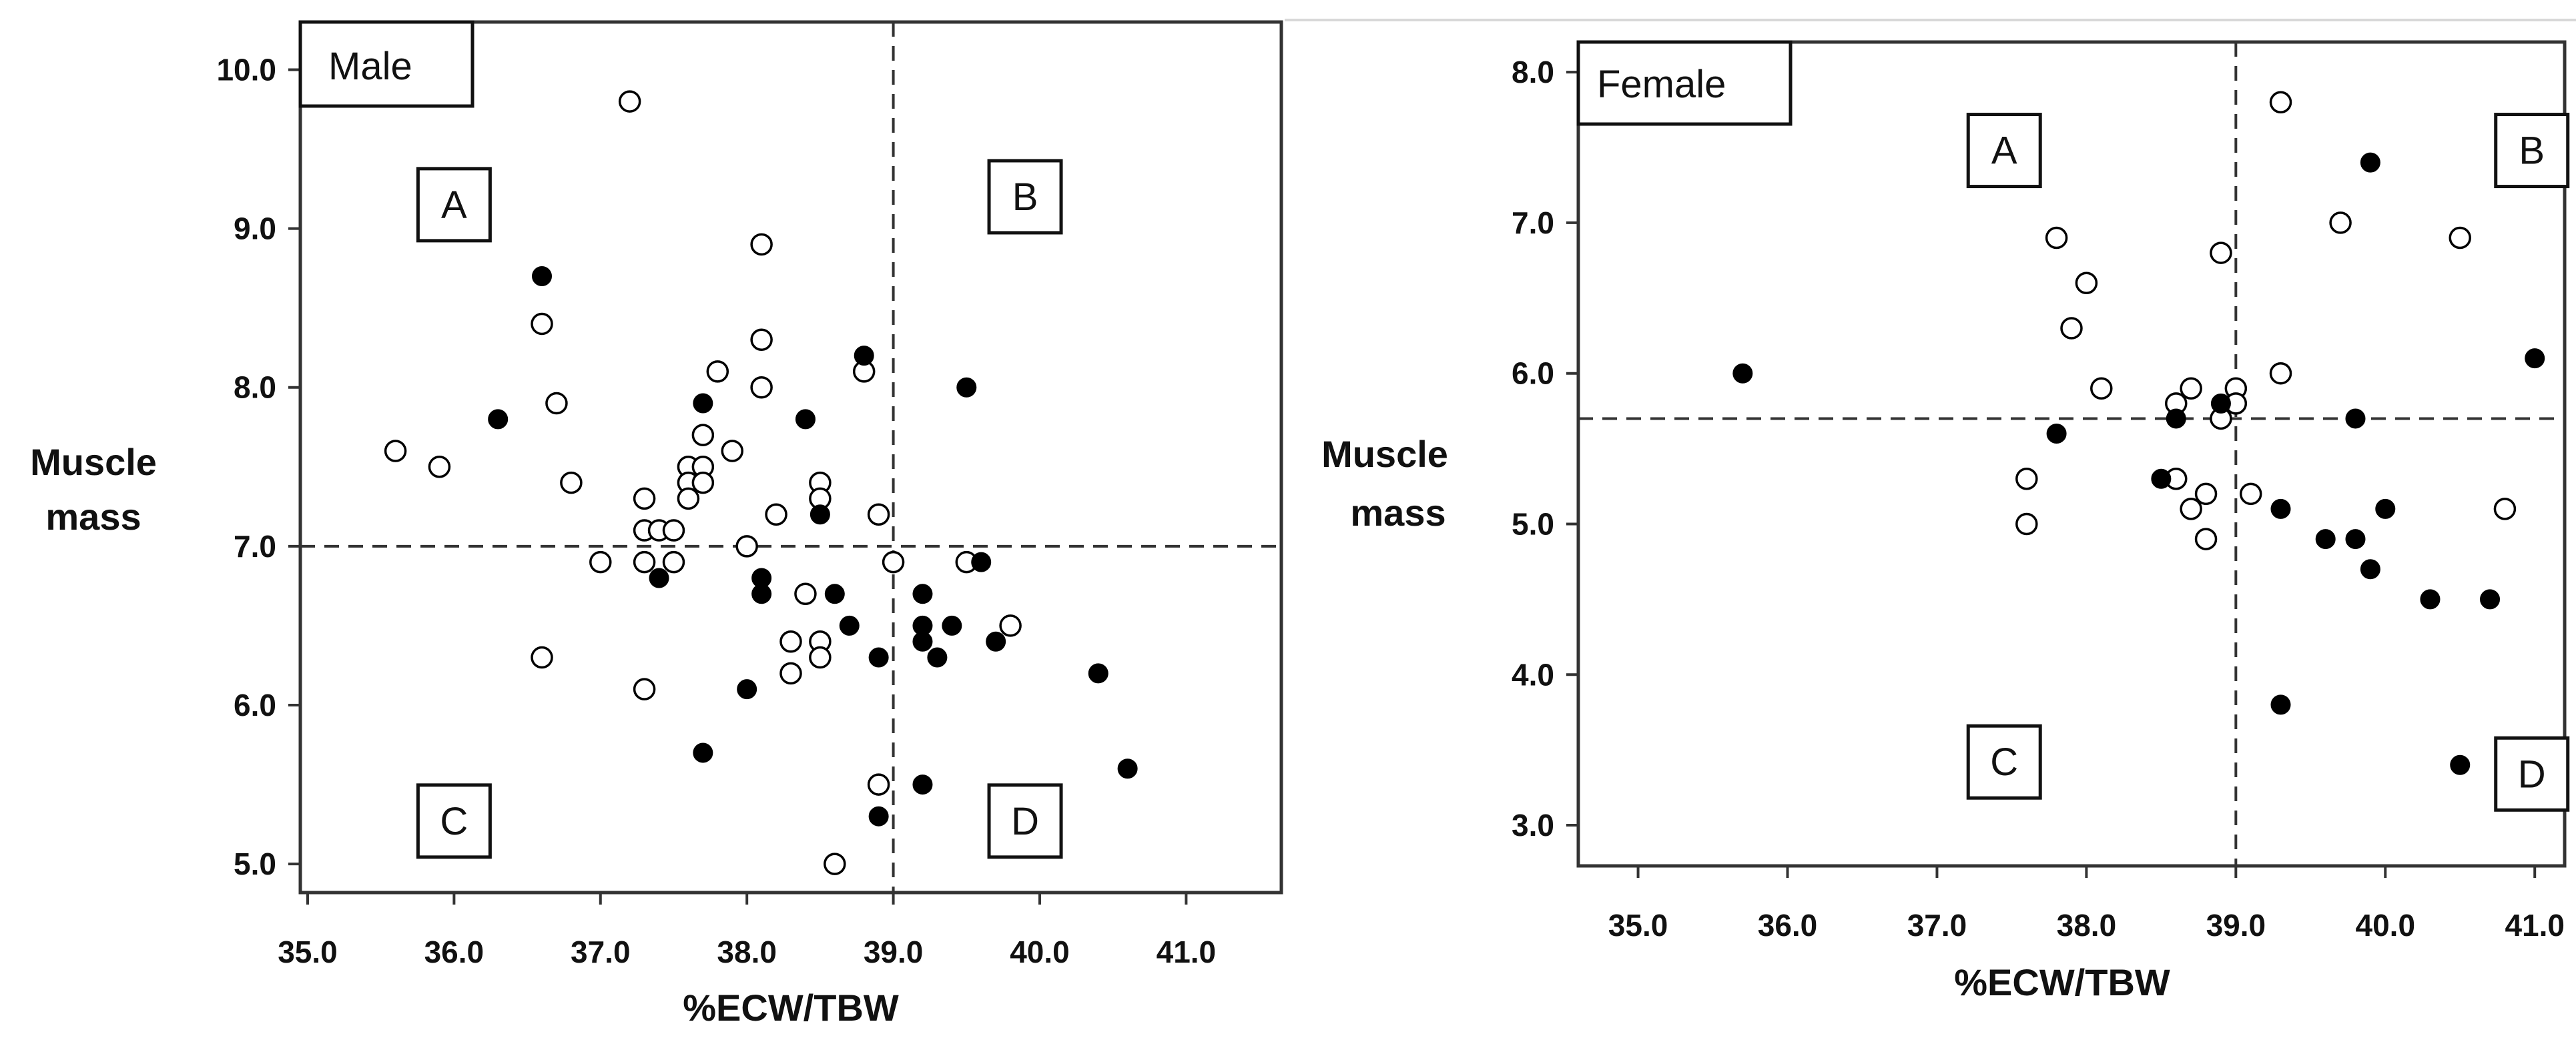 This screenshot has width=2576, height=1046. Describe the element at coordinates (2087, 925) in the screenshot. I see `x-tick-label: 38.0` at that location.